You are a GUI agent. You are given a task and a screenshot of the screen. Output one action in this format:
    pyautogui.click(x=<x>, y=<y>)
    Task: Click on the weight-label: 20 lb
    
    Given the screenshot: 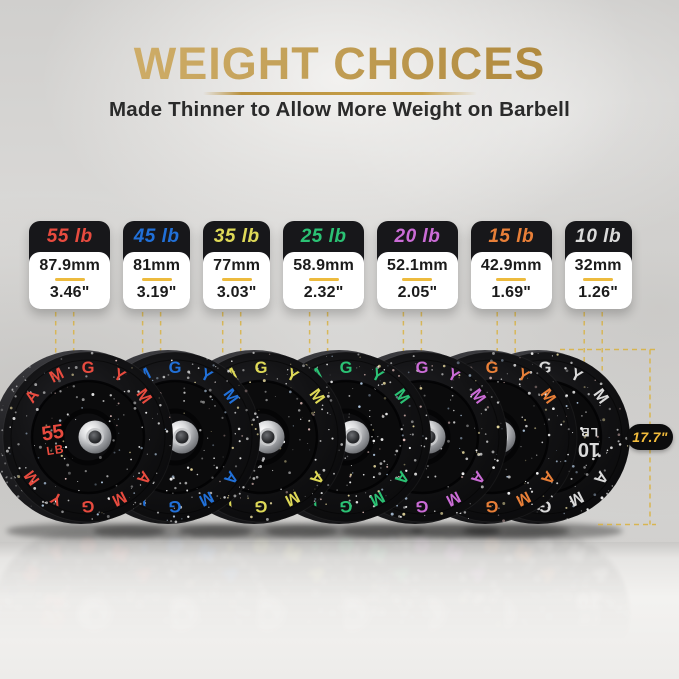 What is the action you would take?
    pyautogui.click(x=417, y=236)
    